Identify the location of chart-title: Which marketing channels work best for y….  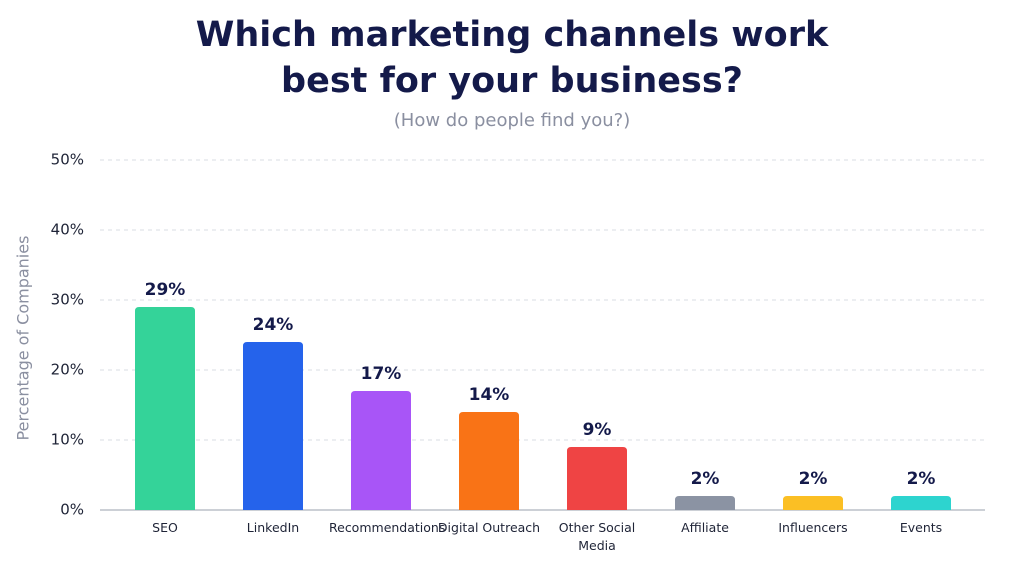
(512, 58).